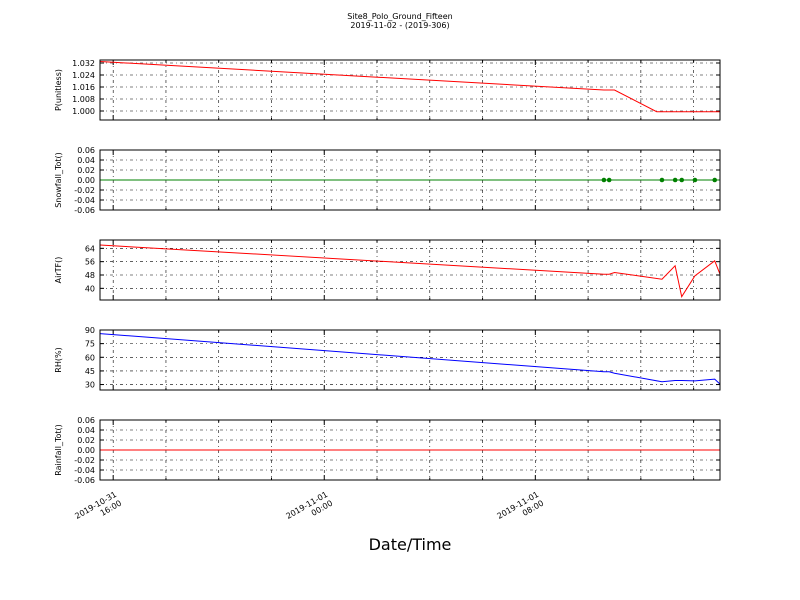  What do you see at coordinates (90, 357) in the screenshot?
I see `y-tick-label: 60` at bounding box center [90, 357].